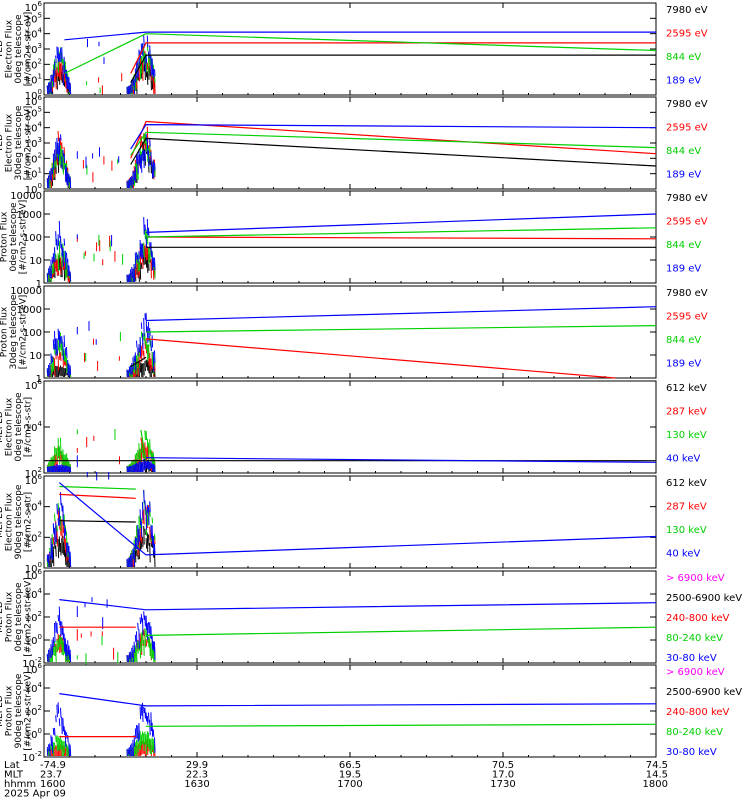  What do you see at coordinates (197, 775) in the screenshot?
I see `x-tick-label-mlt: 22.3` at bounding box center [197, 775].